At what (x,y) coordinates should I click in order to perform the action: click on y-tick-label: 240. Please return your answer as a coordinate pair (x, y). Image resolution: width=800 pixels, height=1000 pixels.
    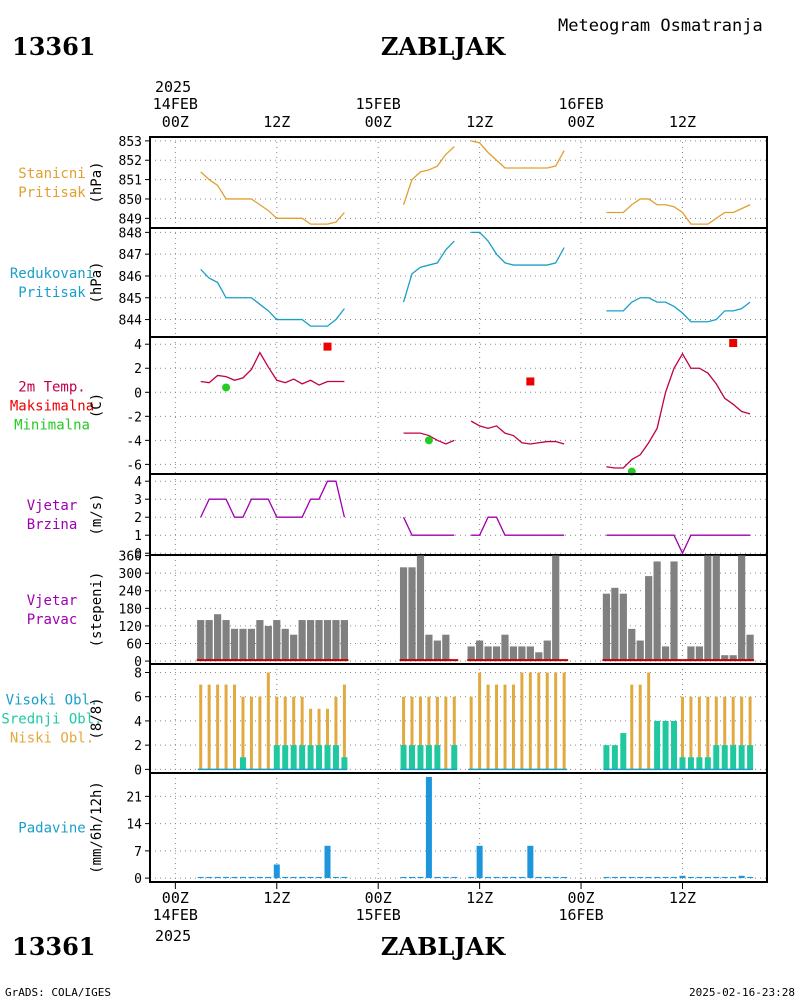
    Looking at the image, I should click on (130, 592).